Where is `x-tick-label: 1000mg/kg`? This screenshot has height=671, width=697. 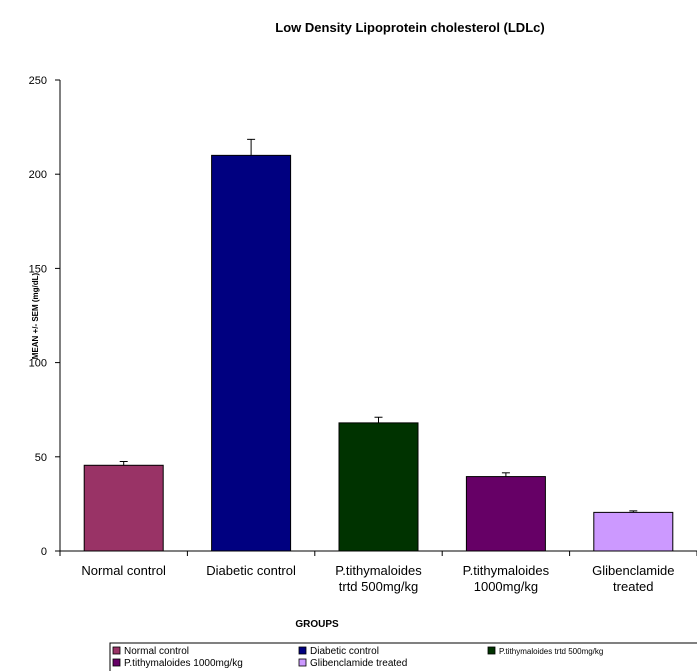
x-tick-label: 1000mg/kg is located at coordinates (506, 586).